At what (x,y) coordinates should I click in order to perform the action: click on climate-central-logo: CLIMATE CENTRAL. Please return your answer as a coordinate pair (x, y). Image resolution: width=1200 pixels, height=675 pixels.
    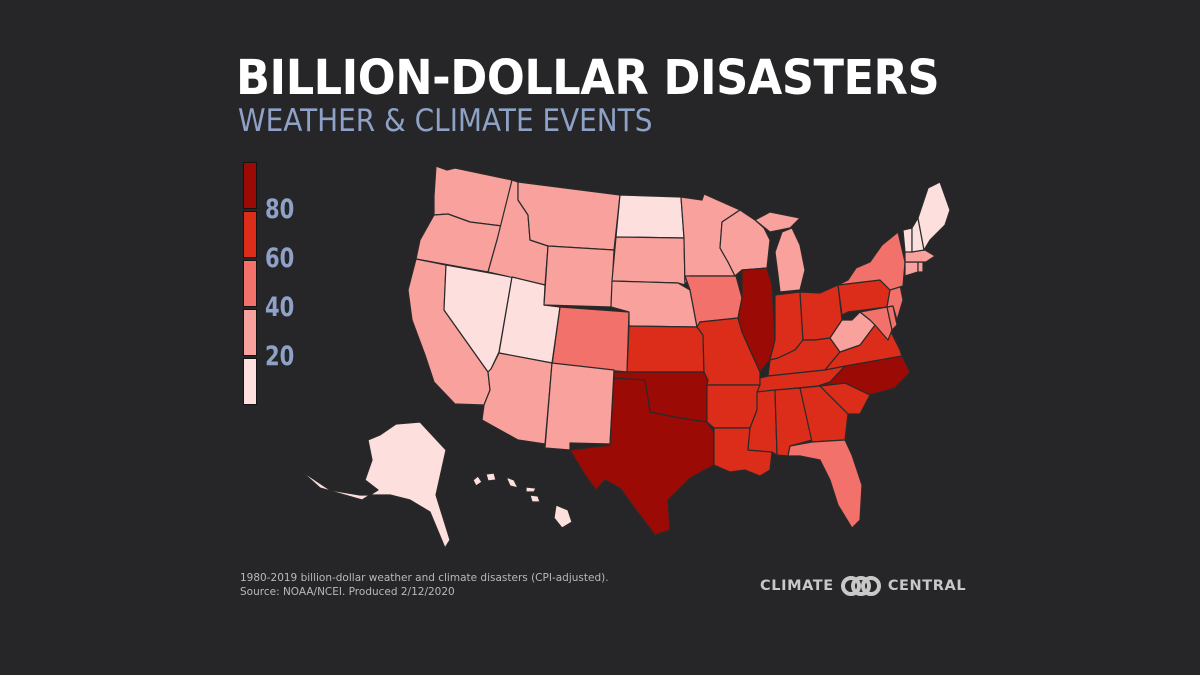
    Looking at the image, I should click on (863, 586).